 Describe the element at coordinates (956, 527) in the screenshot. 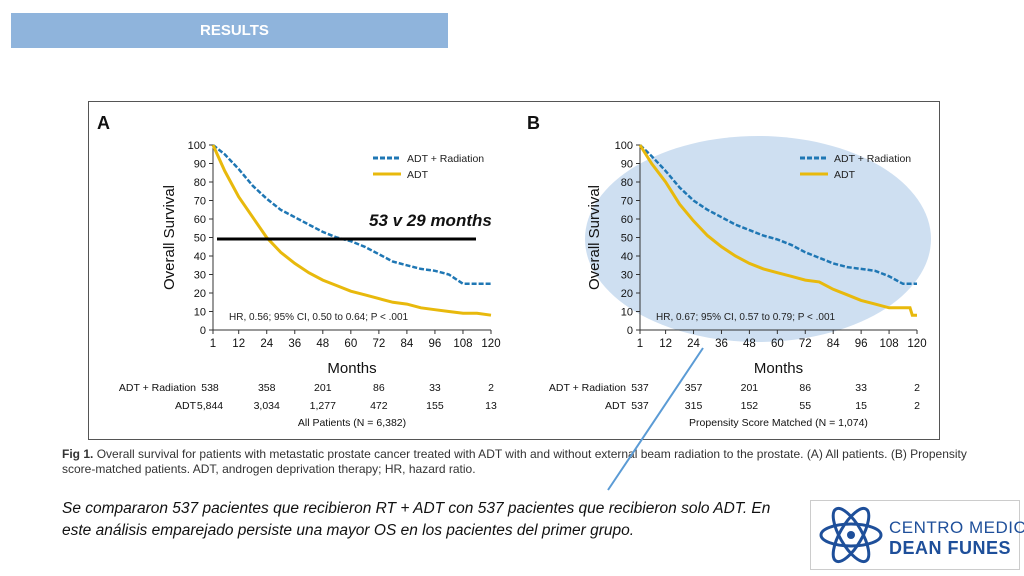

I see `logo-line-1: CENTRO MEDICO` at that location.